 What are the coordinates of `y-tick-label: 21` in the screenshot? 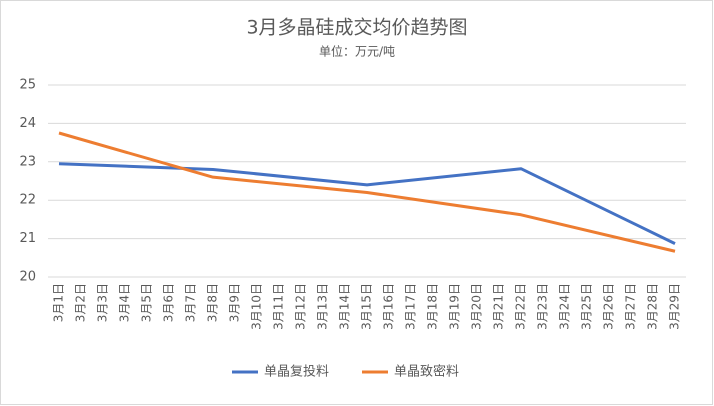 It's located at (27, 238).